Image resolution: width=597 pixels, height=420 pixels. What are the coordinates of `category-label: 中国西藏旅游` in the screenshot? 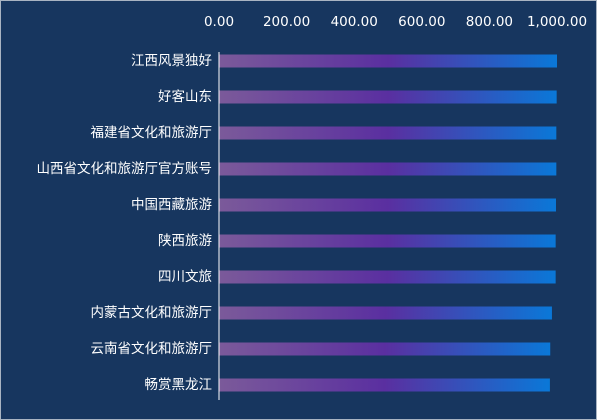 It's located at (171, 205).